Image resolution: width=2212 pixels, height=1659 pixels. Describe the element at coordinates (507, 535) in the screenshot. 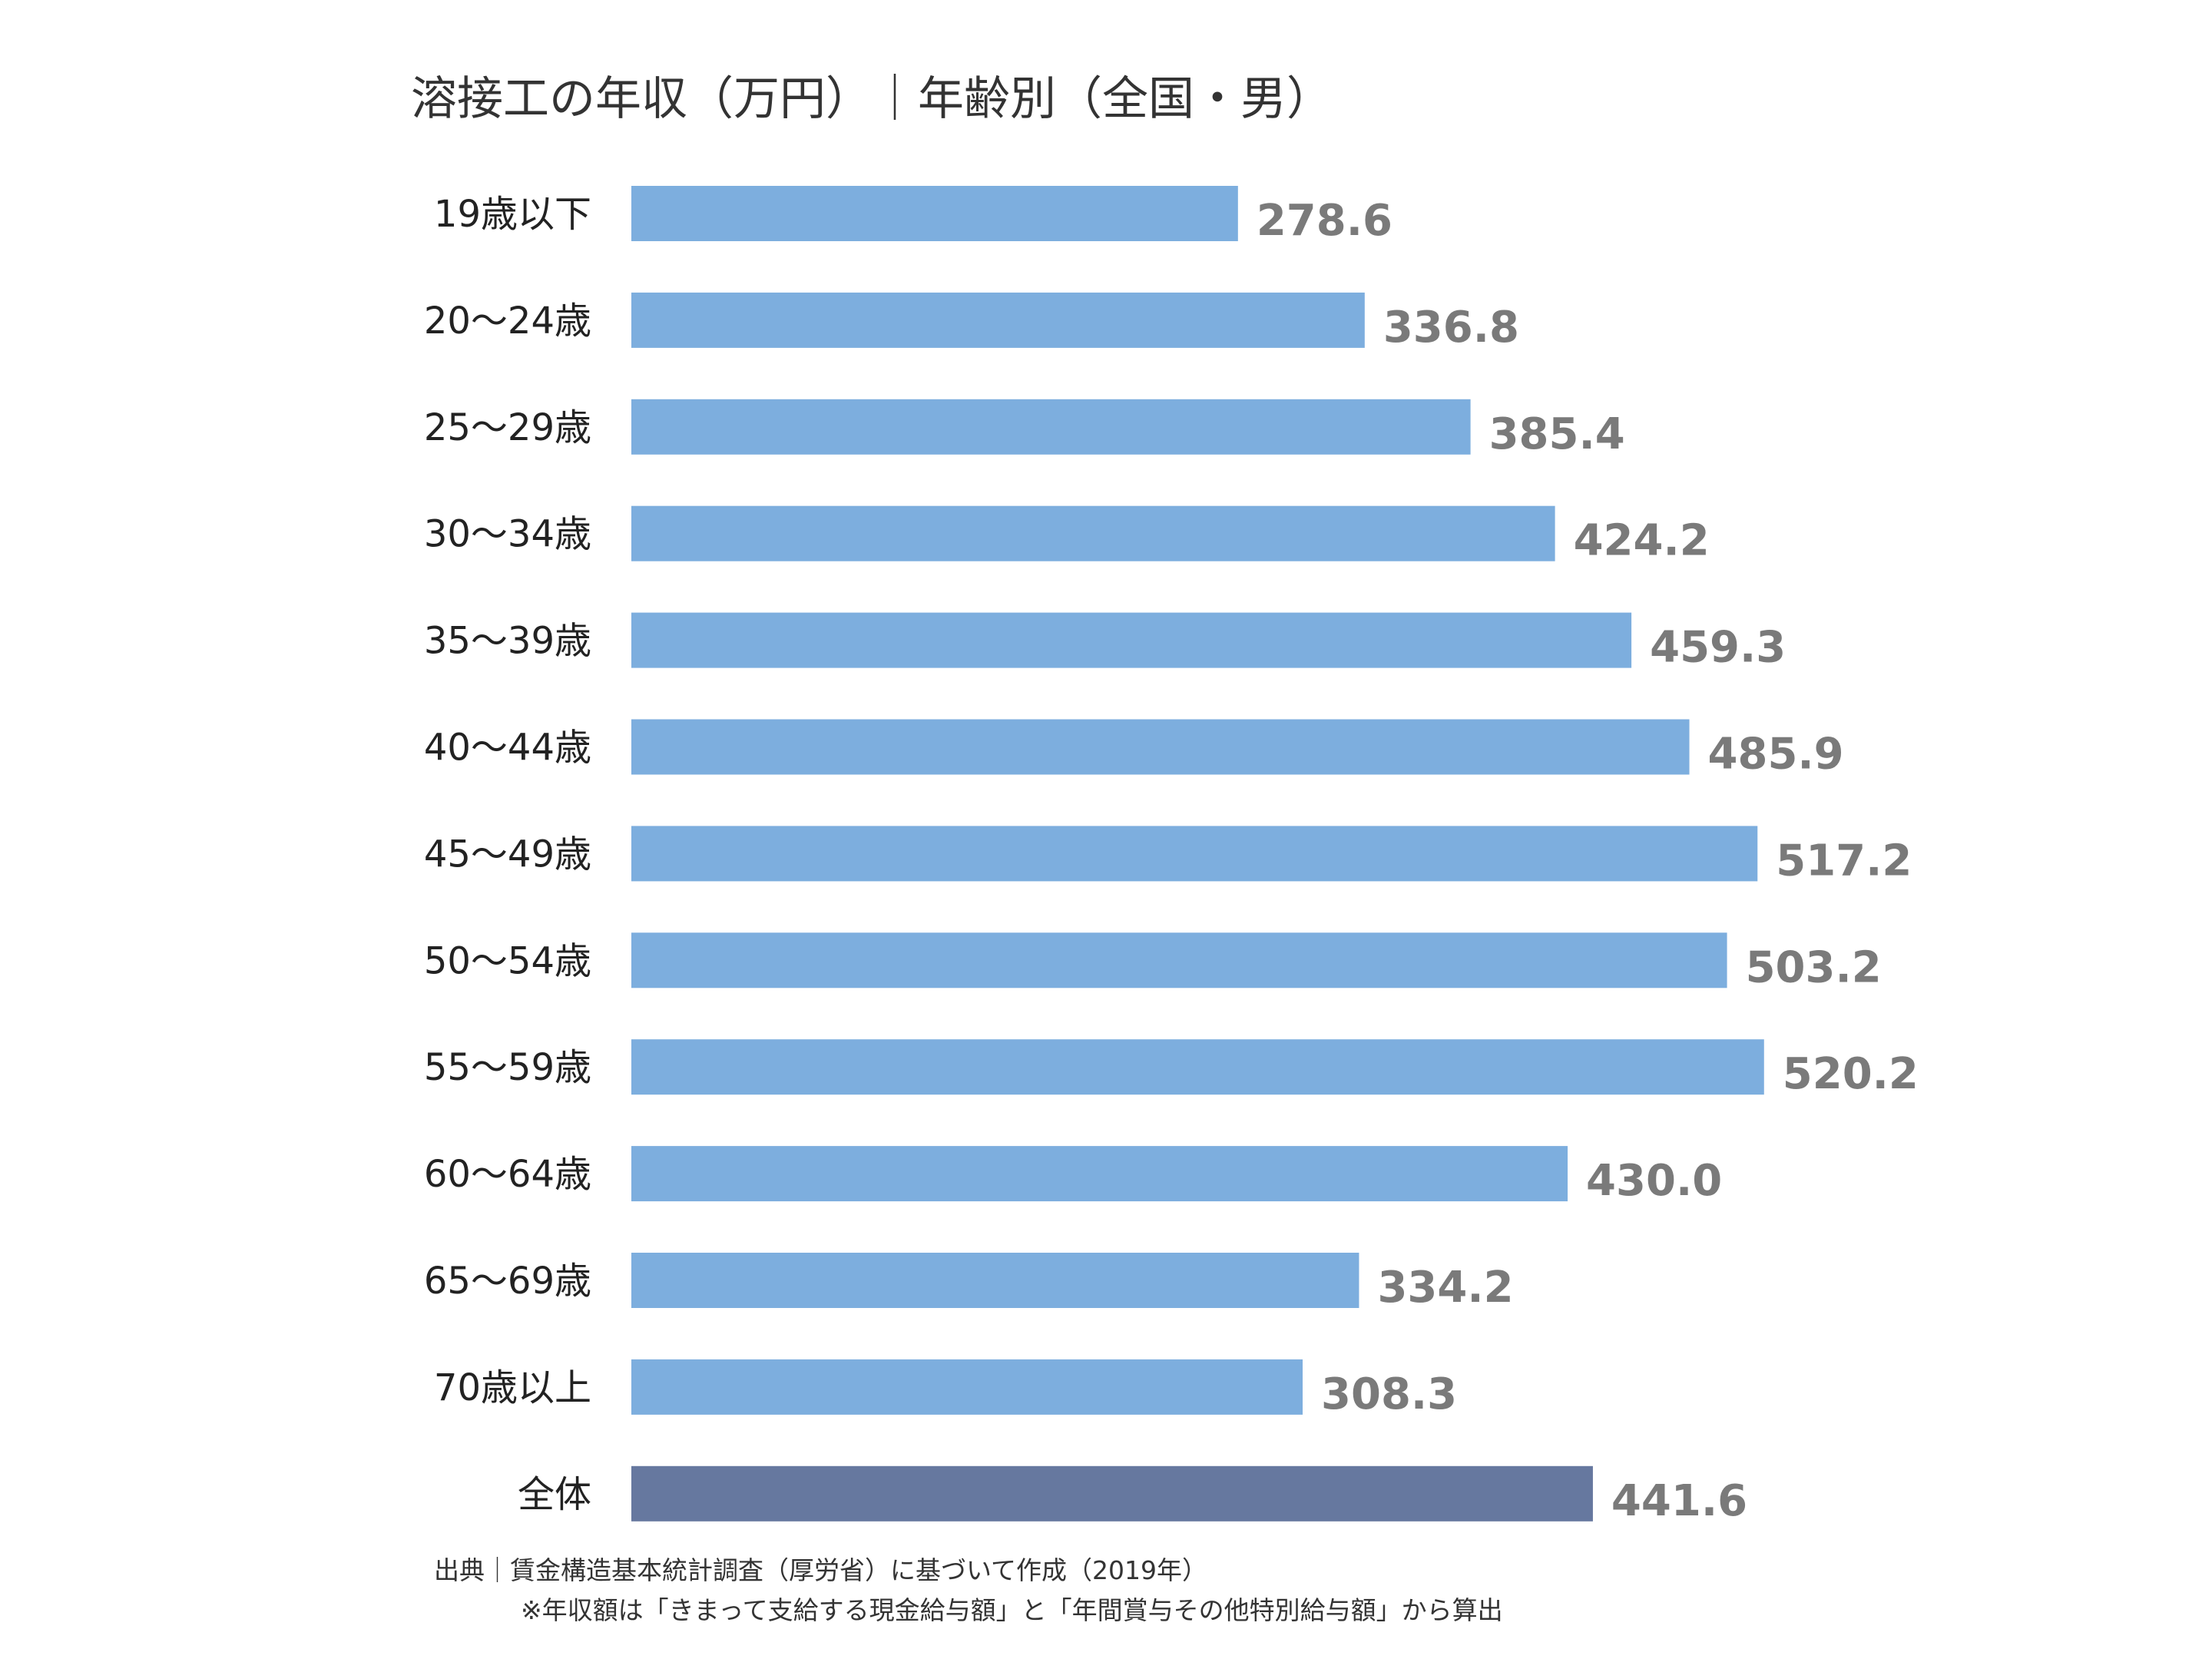

I see `category-label: 30～34歳` at that location.